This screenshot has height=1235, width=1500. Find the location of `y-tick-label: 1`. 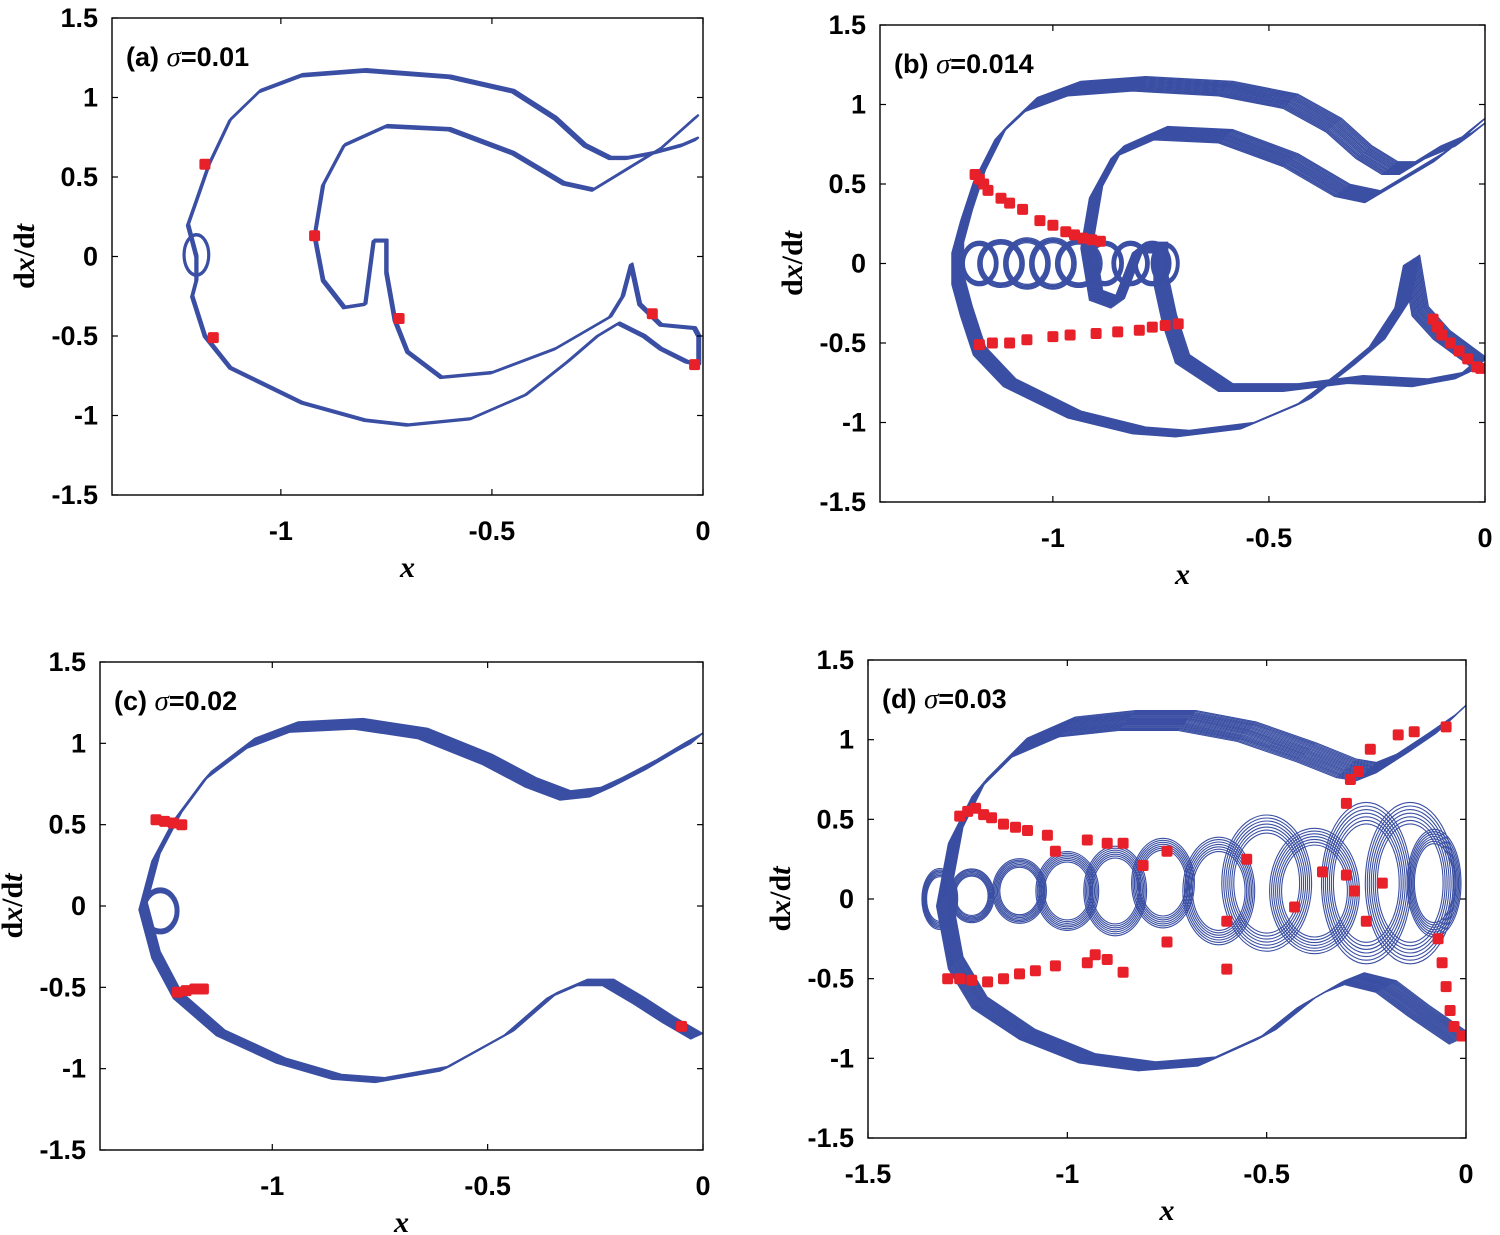

y-tick-label: 1 is located at coordinates (90, 98).